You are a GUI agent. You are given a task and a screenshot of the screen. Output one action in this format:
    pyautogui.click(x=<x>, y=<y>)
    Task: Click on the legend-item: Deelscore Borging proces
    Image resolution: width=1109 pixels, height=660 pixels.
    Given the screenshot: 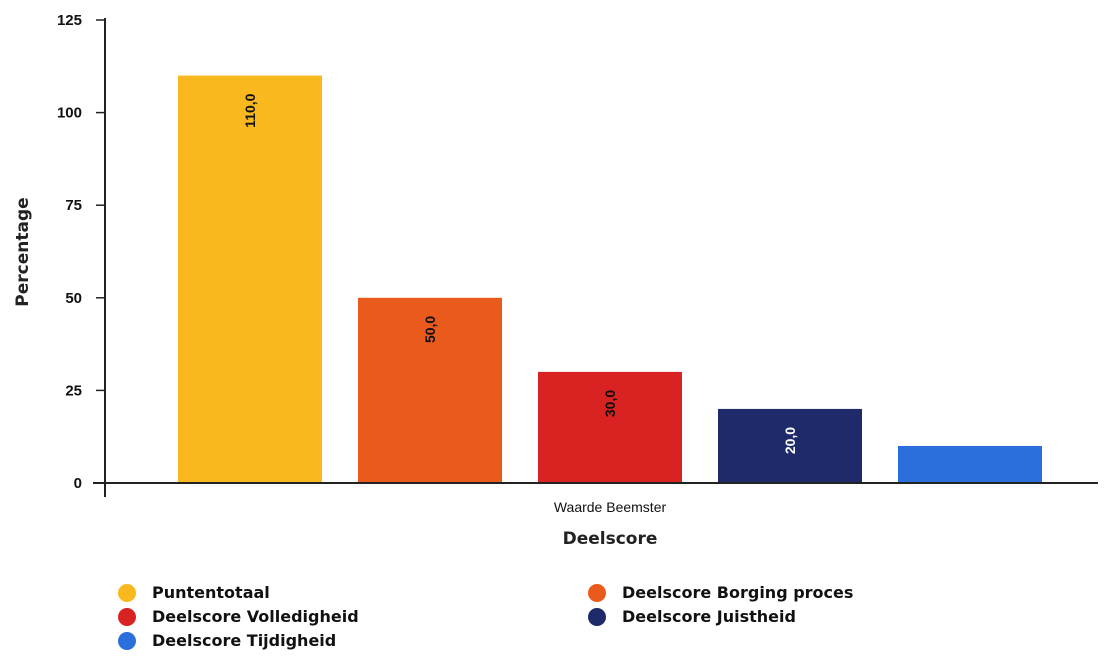 What is the action you would take?
    pyautogui.click(x=720, y=592)
    